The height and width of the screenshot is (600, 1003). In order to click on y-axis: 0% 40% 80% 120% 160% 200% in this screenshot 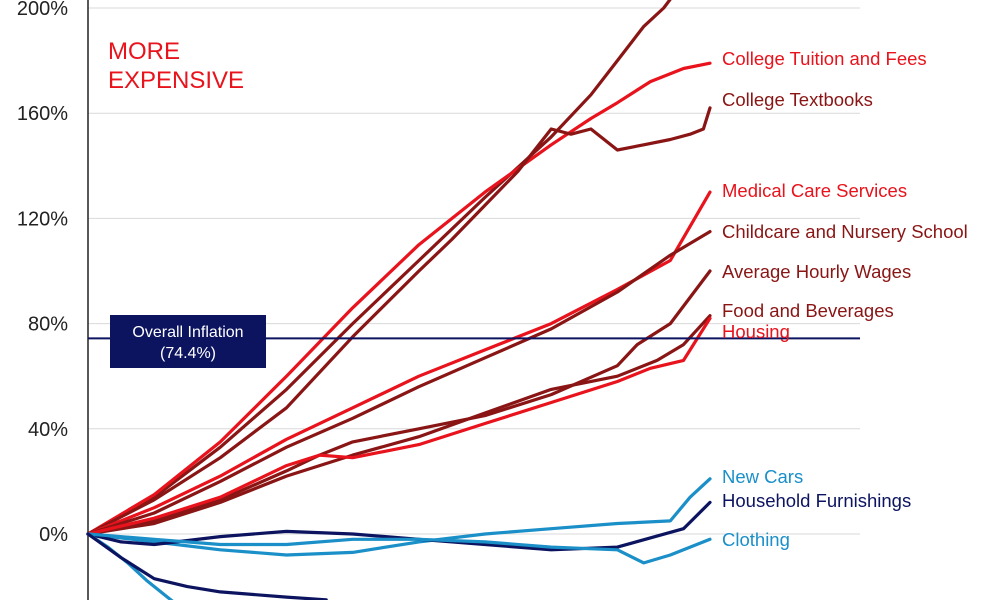, I will do `click(53, 300)`.